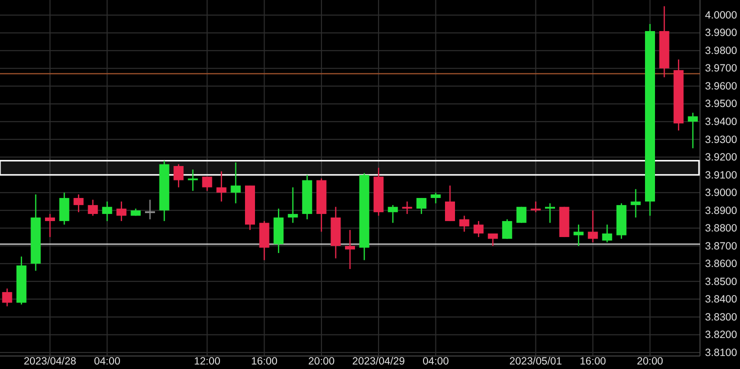 The width and height of the screenshot is (740, 369). Describe the element at coordinates (721, 335) in the screenshot. I see `y-tick-label: 3.8200` at that location.